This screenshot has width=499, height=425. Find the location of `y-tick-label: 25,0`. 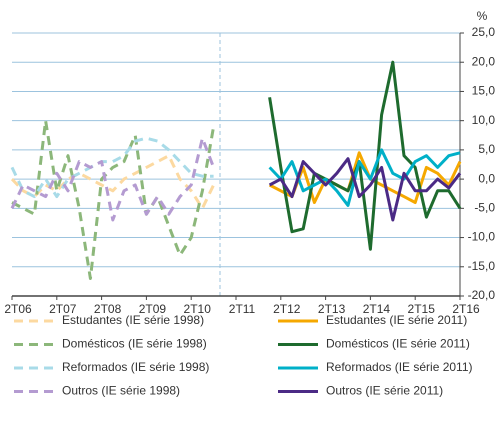

y-tick-label: 25,0 is located at coordinates (484, 32).